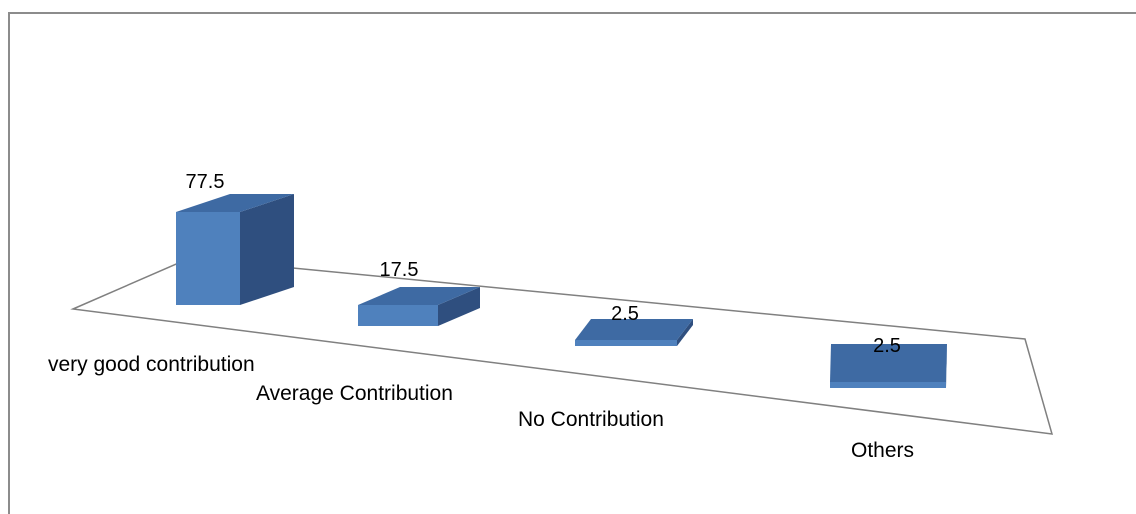  Describe the element at coordinates (354, 393) in the screenshot. I see `category-label: Average Contribution` at that location.